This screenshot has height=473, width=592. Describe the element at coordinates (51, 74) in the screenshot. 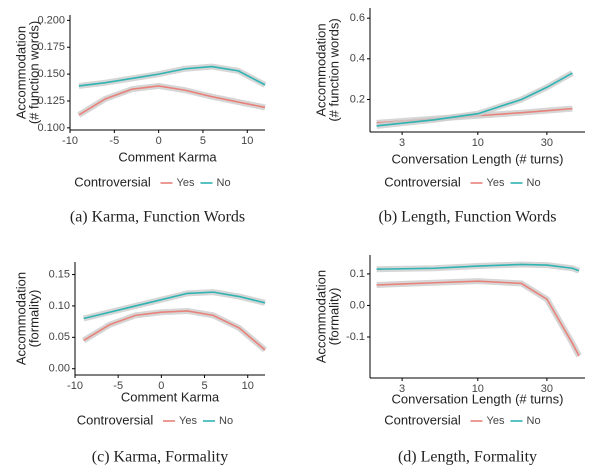

I see `y-tick-label: 0.150` at that location.